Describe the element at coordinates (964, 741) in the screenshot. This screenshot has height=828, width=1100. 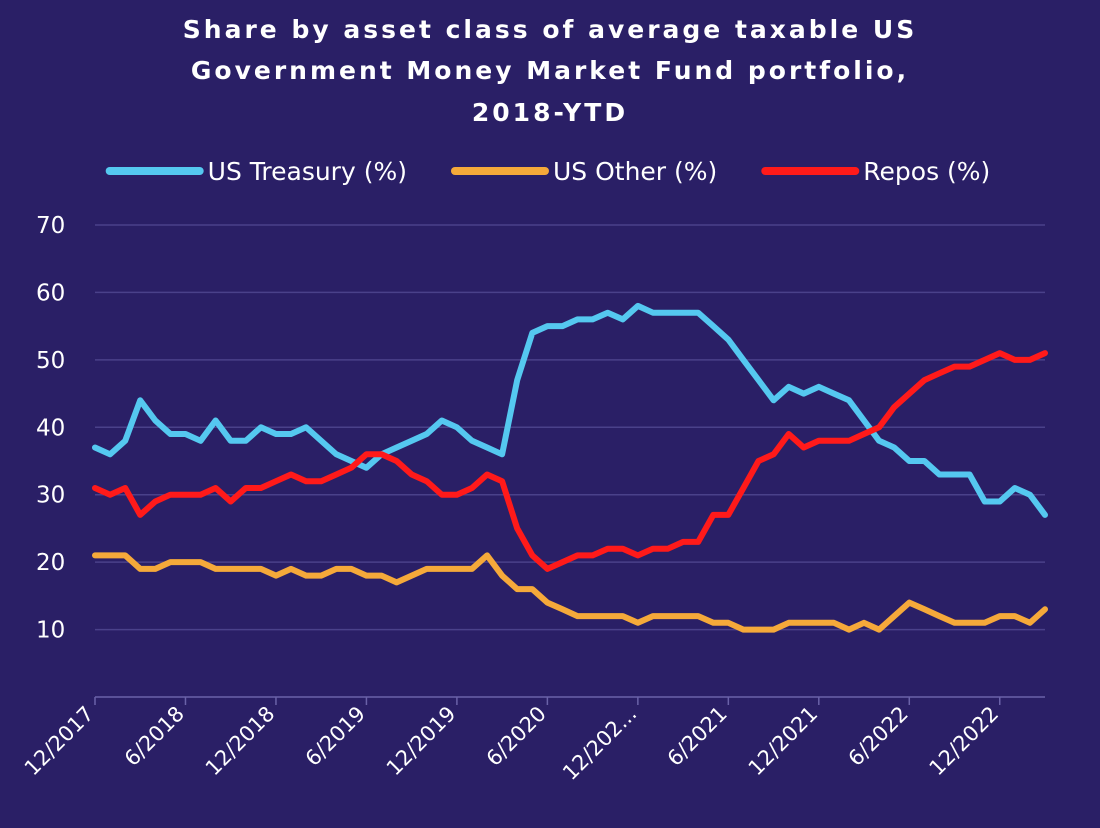
I see `x-tick-label: 12/2022` at that location.